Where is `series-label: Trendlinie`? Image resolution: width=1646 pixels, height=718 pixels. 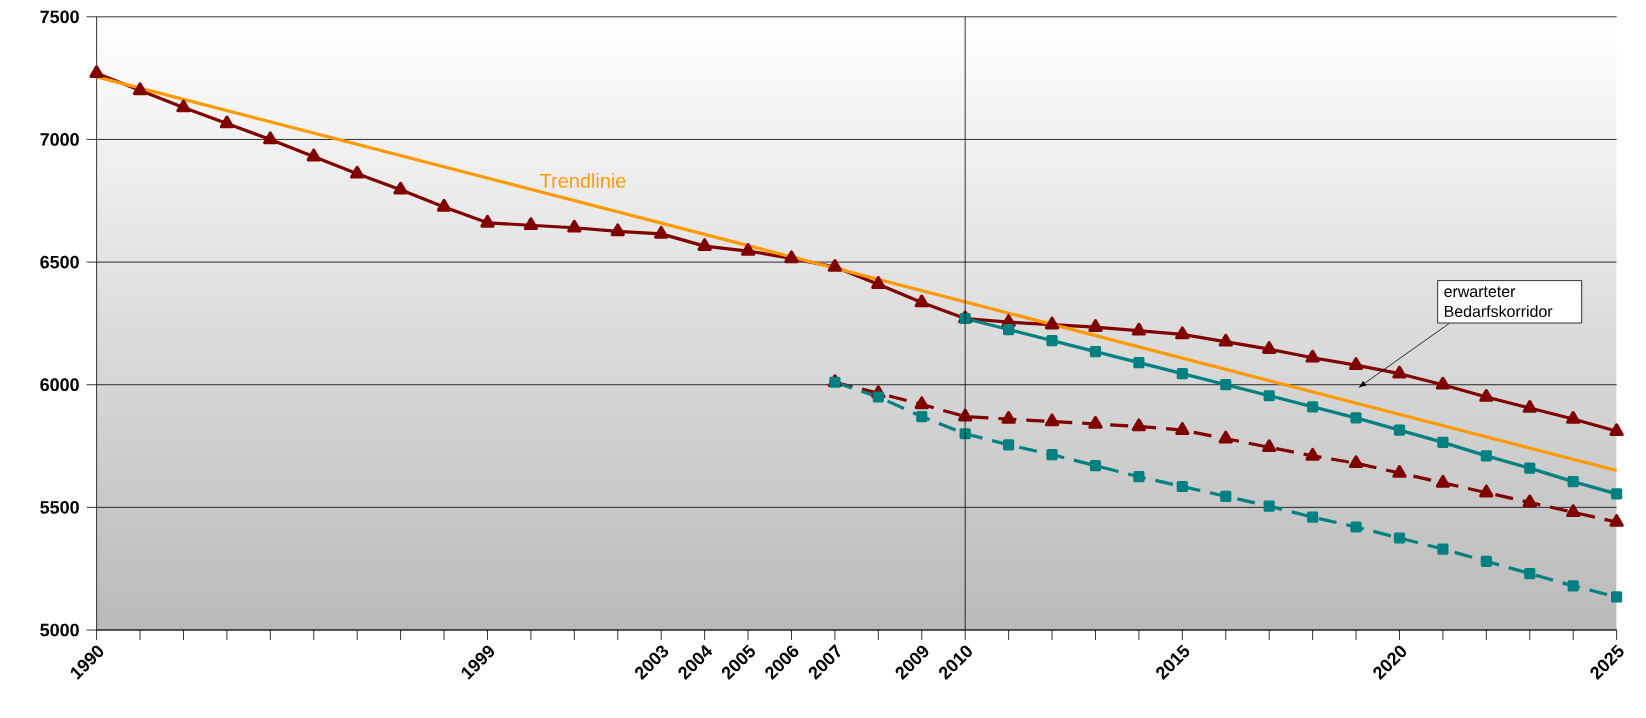 series-label: Trendlinie is located at coordinates (583, 180).